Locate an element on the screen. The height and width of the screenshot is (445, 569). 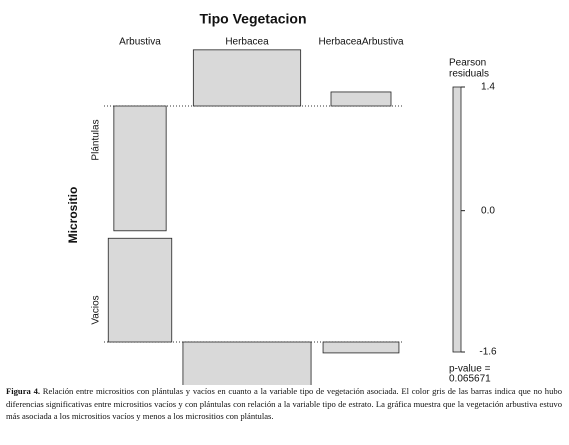
y-axis-label: Micrositio is located at coordinates (73, 215).